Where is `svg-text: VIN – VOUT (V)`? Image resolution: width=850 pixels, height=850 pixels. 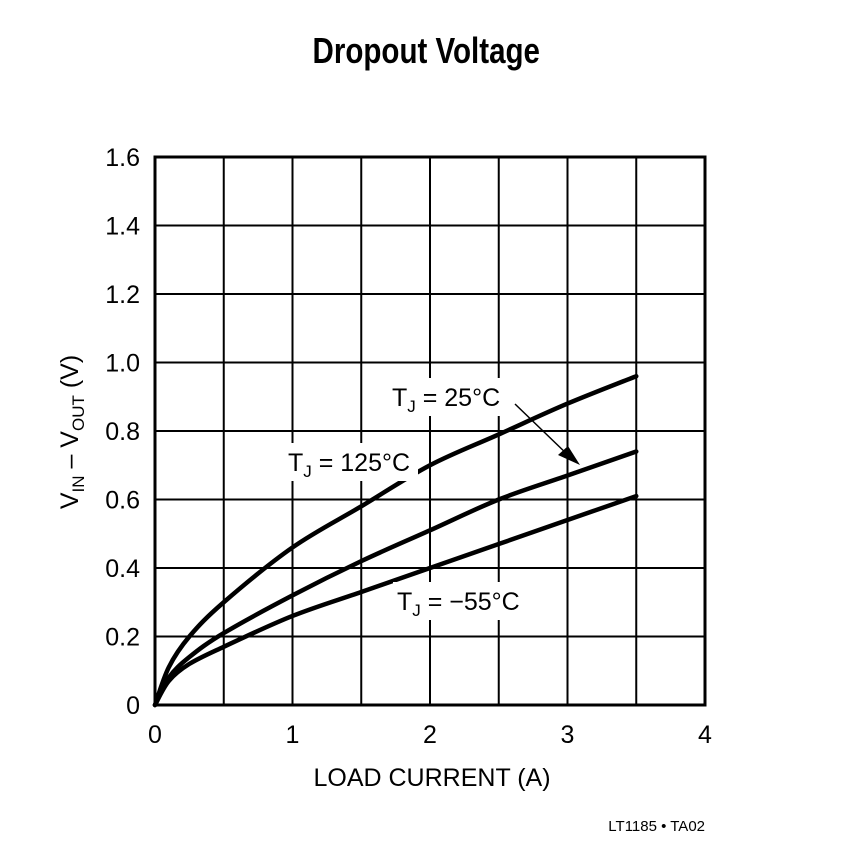
svg-text: VIN – VOUT (V) is located at coordinates (72, 432).